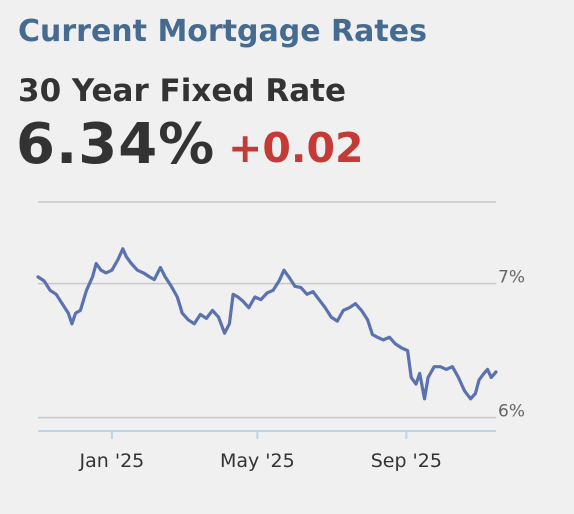 This screenshot has height=514, width=574. I want to click on x-tick-label: Sep '25, so click(406, 461).